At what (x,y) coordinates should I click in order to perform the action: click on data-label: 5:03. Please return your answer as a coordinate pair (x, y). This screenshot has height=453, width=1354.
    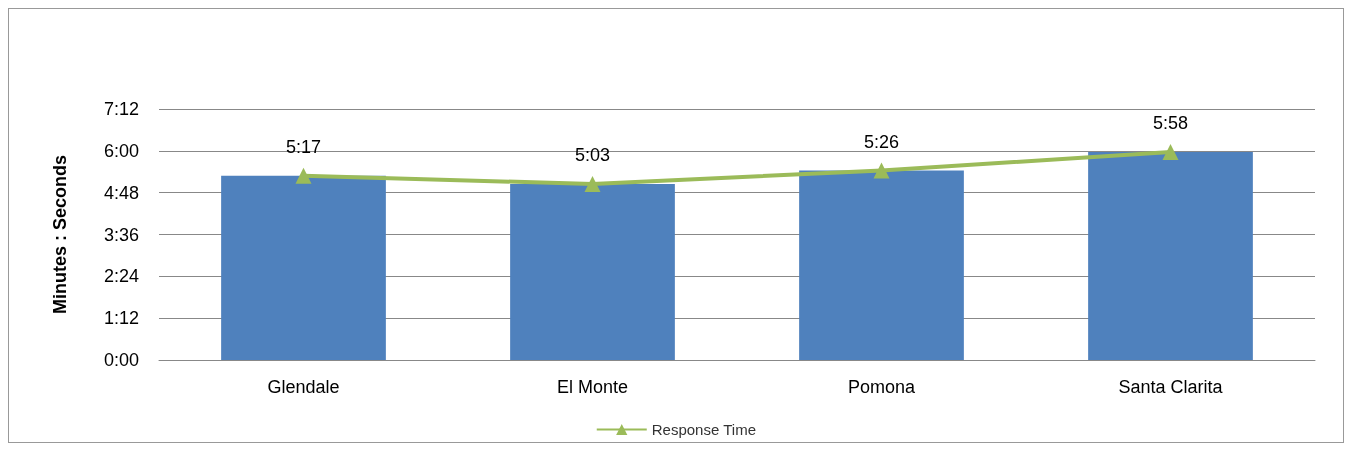
    Looking at the image, I should click on (592, 154).